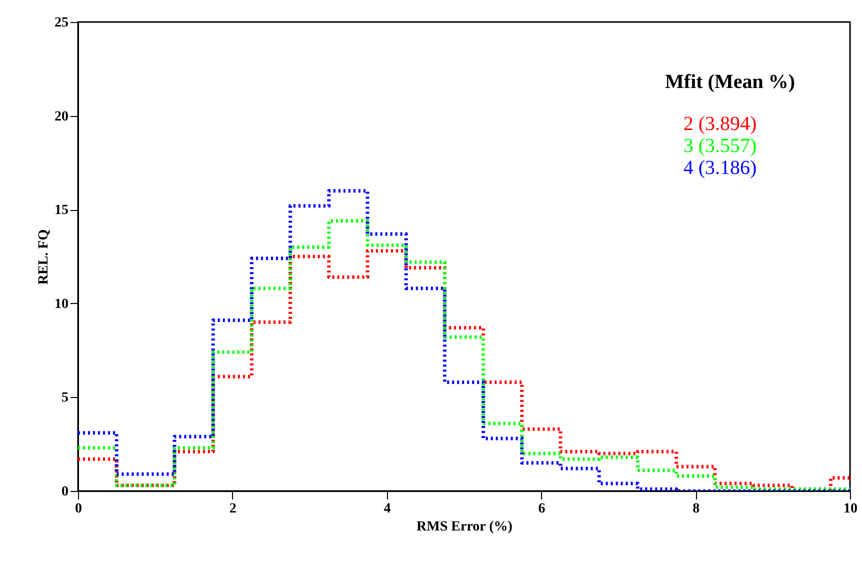  Describe the element at coordinates (696, 509) in the screenshot. I see `x-tick-label: 8` at that location.